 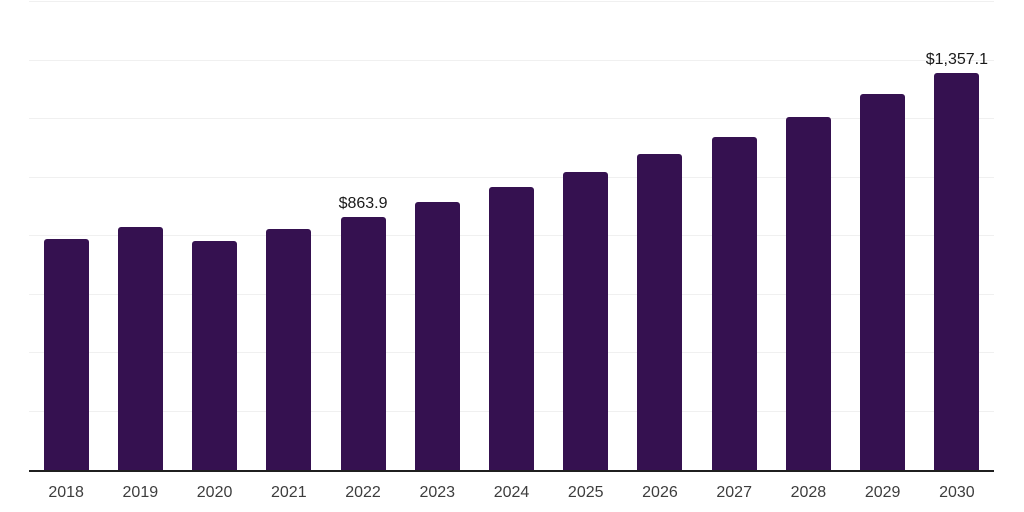 I want to click on data-label-2022: $863.9, so click(x=363, y=204).